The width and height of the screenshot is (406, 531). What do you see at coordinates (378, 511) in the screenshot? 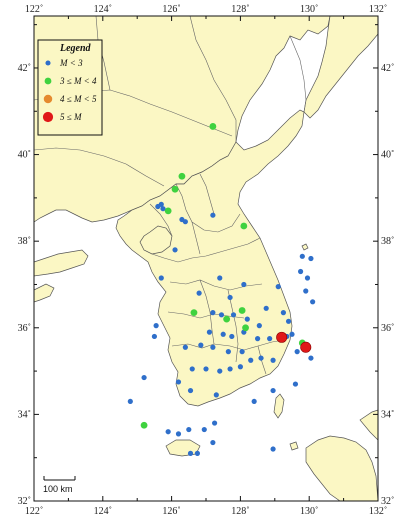
I see `lon-tick-label-bottom: 132˚` at bounding box center [378, 511].